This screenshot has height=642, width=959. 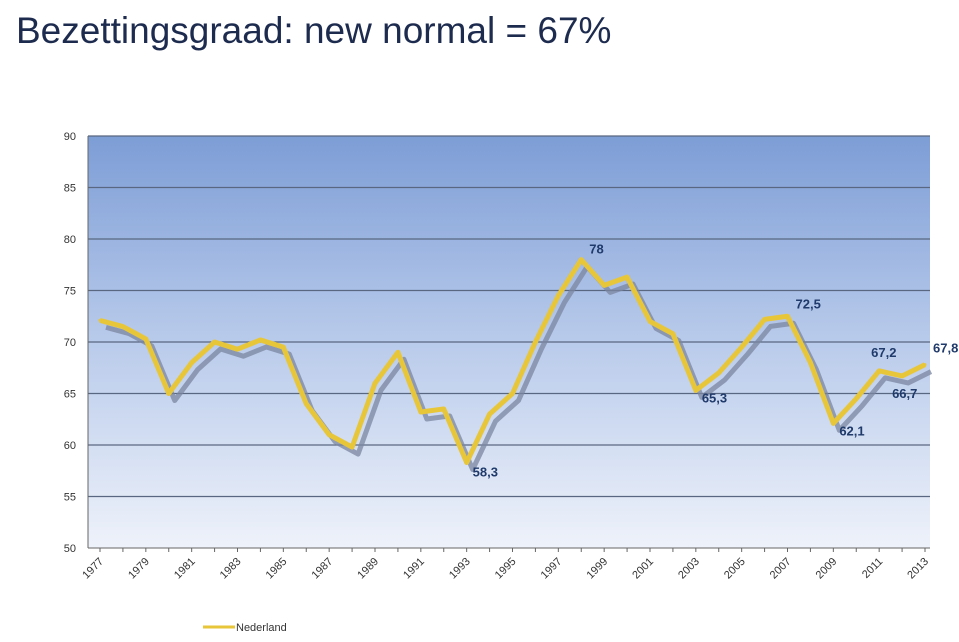 What do you see at coordinates (70, 189) in the screenshot?
I see `y-tick-label: 85` at bounding box center [70, 189].